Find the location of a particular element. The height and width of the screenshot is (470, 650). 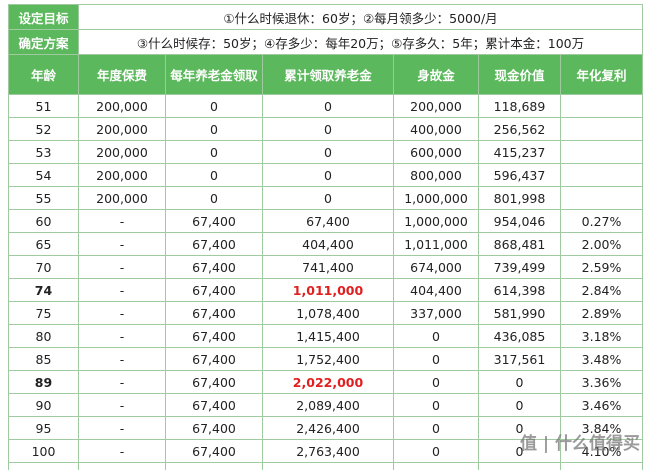

table-row: 75-67,400 1,078,400 337,000 581,990 2.89% is located at coordinates (325, 313).